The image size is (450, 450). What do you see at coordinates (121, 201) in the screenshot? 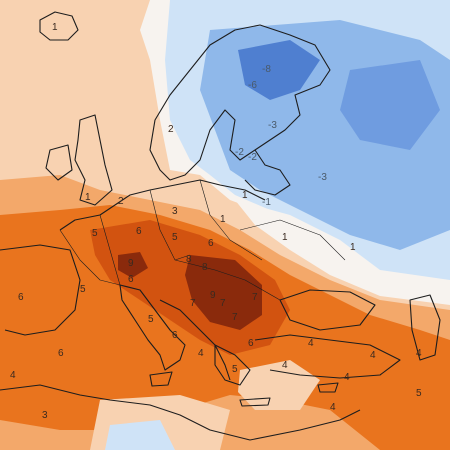
I see `anomaly-label-netherlands: 2` at bounding box center [121, 201].